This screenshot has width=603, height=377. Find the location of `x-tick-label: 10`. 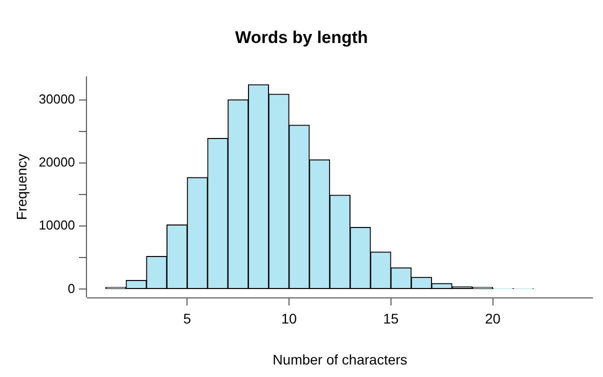

x-tick-label: 10 is located at coordinates (289, 318).